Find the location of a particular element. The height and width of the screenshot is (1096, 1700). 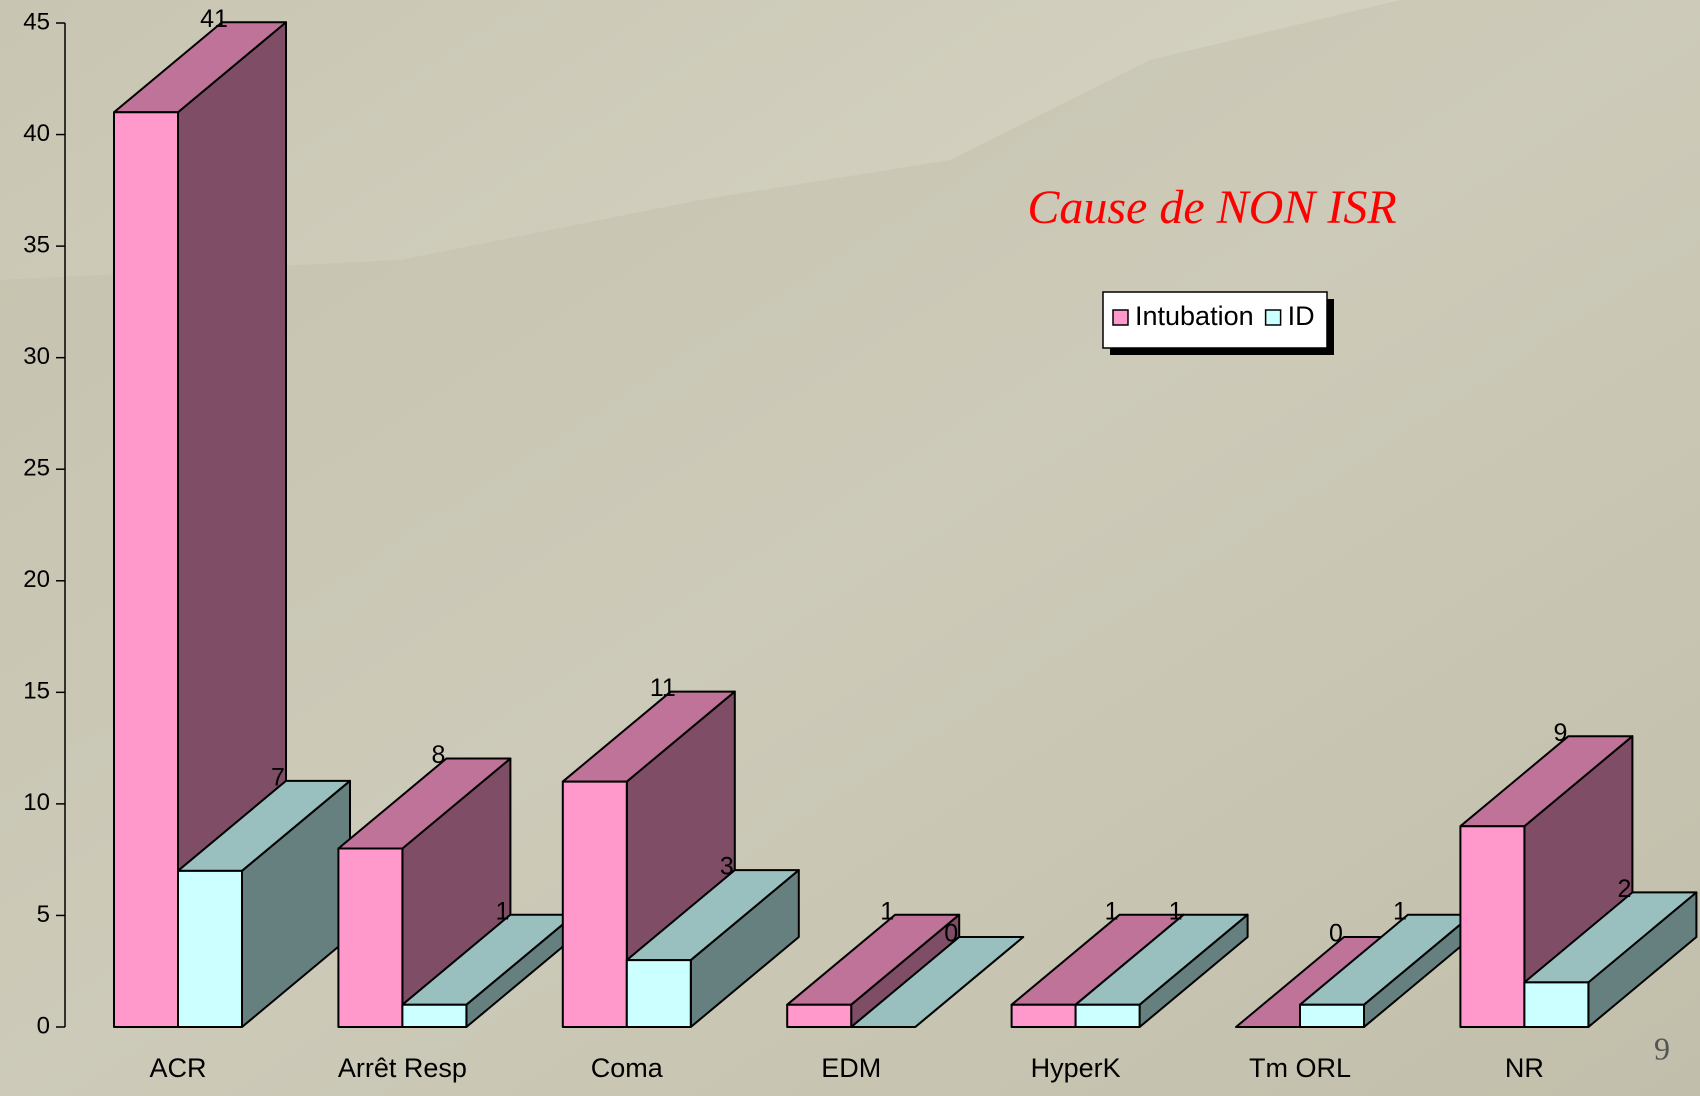

y-tick-label: 20 is located at coordinates (36, 579).